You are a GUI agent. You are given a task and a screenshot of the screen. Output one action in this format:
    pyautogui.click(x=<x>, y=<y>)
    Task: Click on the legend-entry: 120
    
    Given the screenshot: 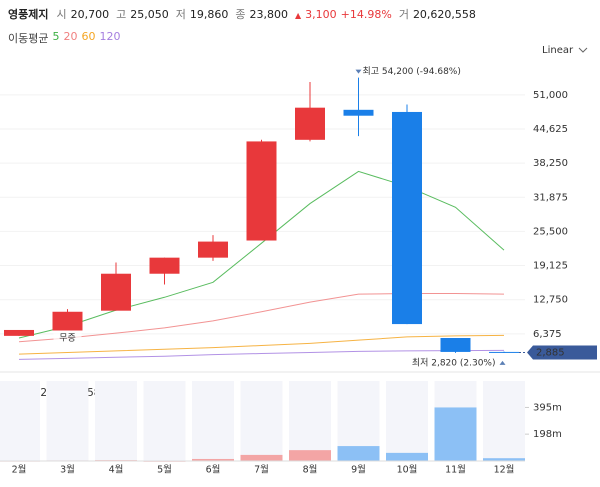 What is the action you would take?
    pyautogui.click(x=110, y=36)
    